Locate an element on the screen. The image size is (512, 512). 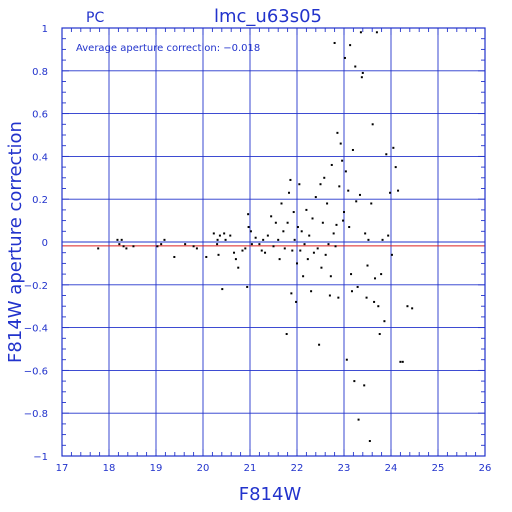
x-tick-label: 22 is located at coordinates (297, 468).